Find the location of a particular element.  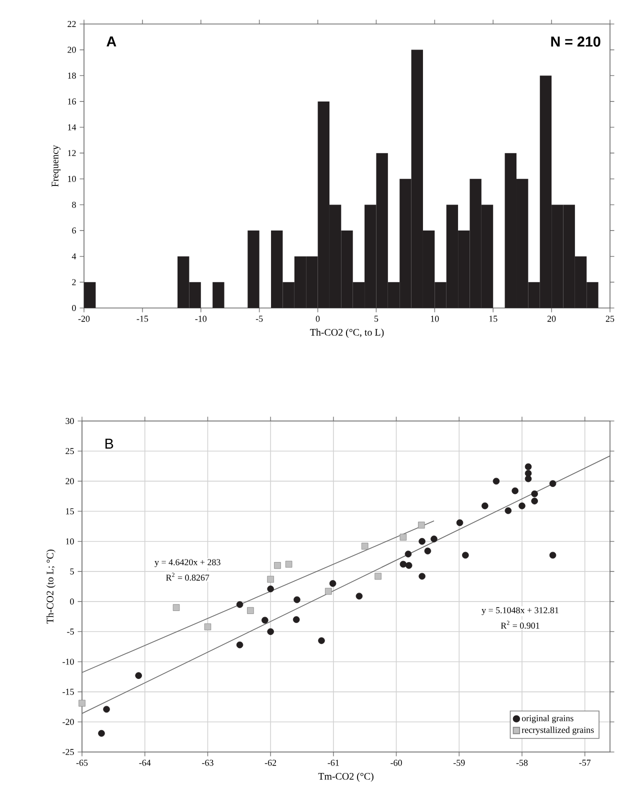

x-tick-label: -15 is located at coordinates (142, 319).